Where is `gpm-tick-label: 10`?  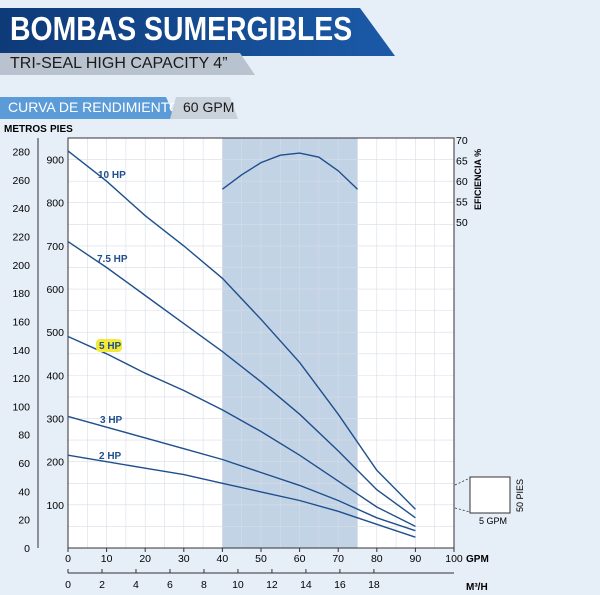 gpm-tick-label: 10 is located at coordinates (107, 559).